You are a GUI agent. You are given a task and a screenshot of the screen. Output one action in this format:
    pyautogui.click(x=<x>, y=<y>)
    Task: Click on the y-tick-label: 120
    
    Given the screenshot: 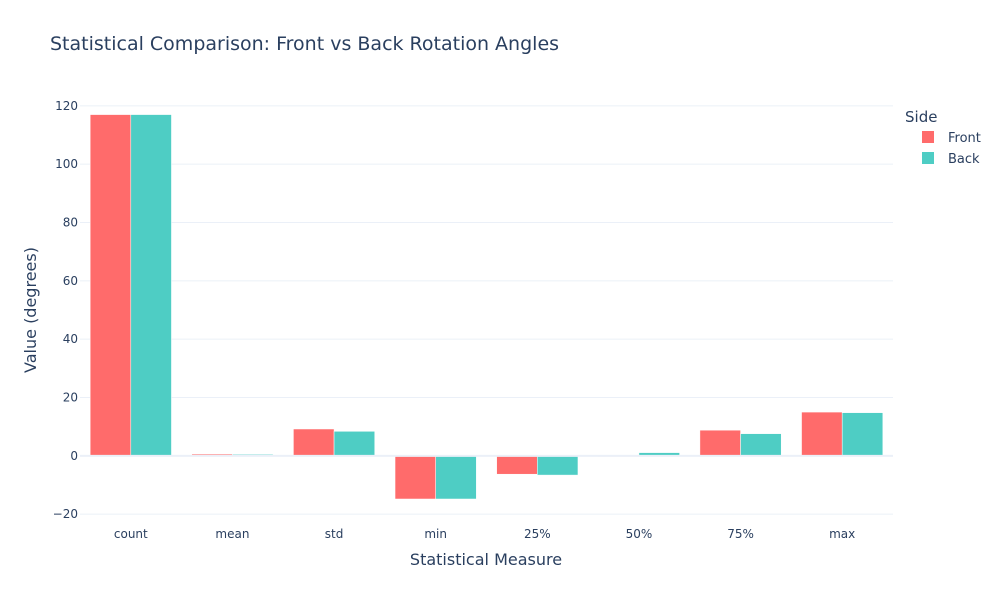 What is the action you would take?
    pyautogui.click(x=66, y=106)
    